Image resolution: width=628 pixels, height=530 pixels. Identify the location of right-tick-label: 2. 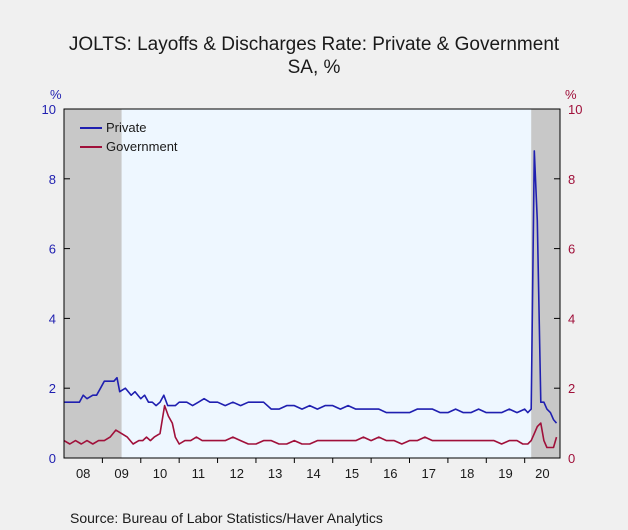
(571, 388).